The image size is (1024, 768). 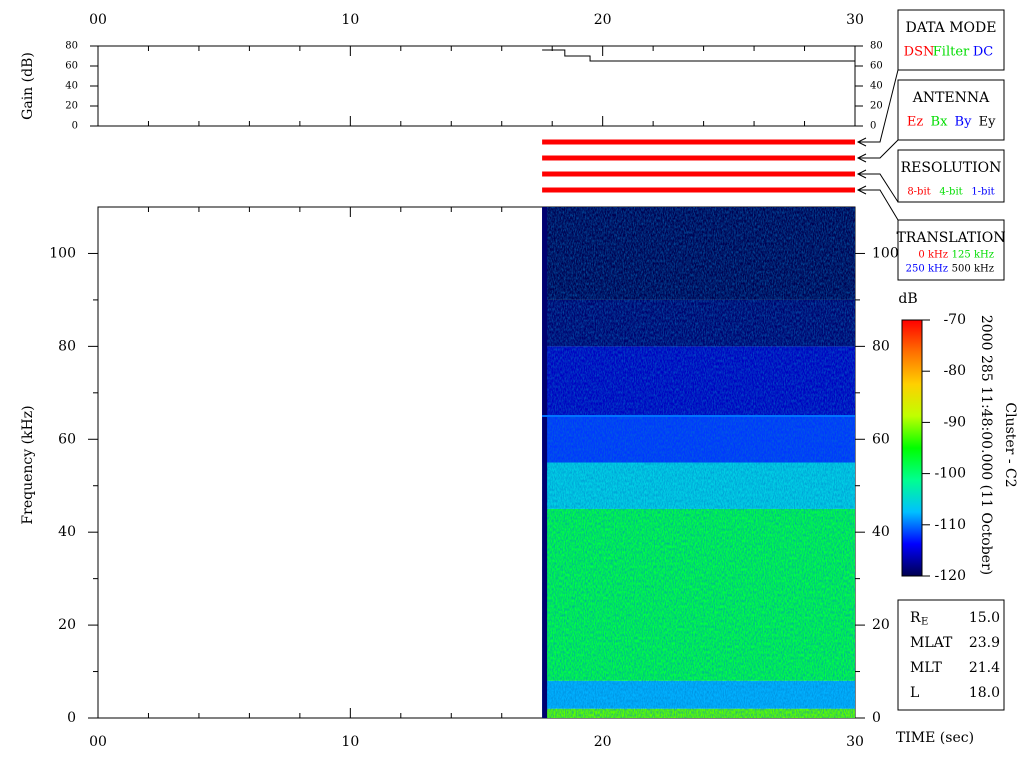 I want to click on info-value: 23.9, so click(x=984, y=643).